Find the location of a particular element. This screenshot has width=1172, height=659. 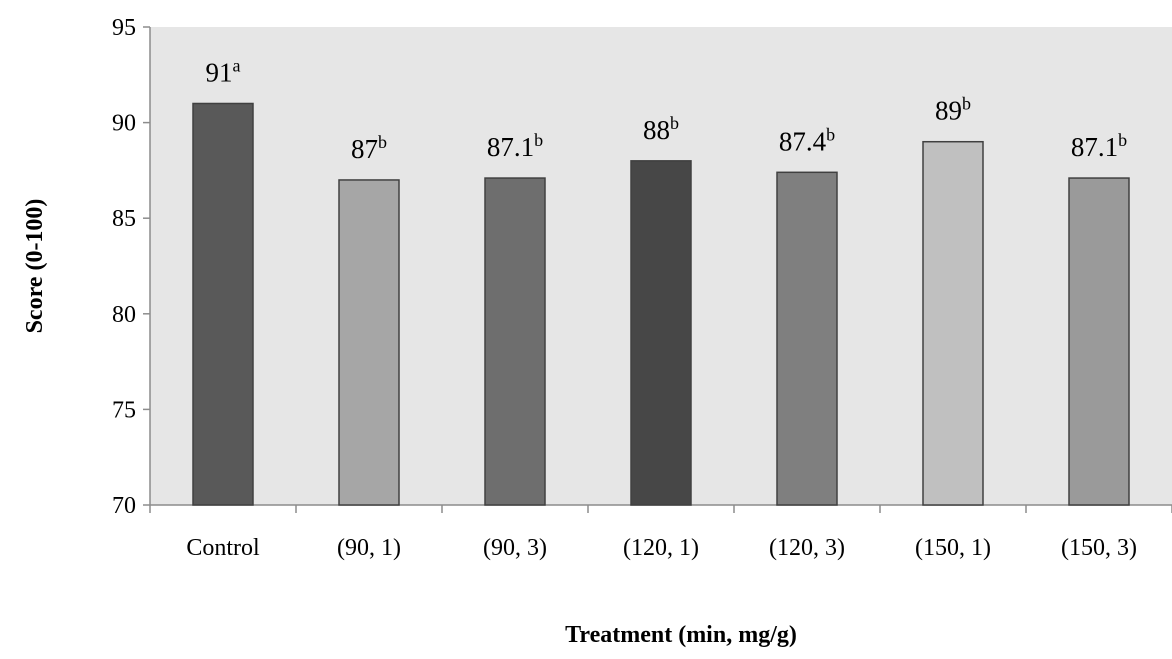

y-tick-label: 80 is located at coordinates (124, 315).